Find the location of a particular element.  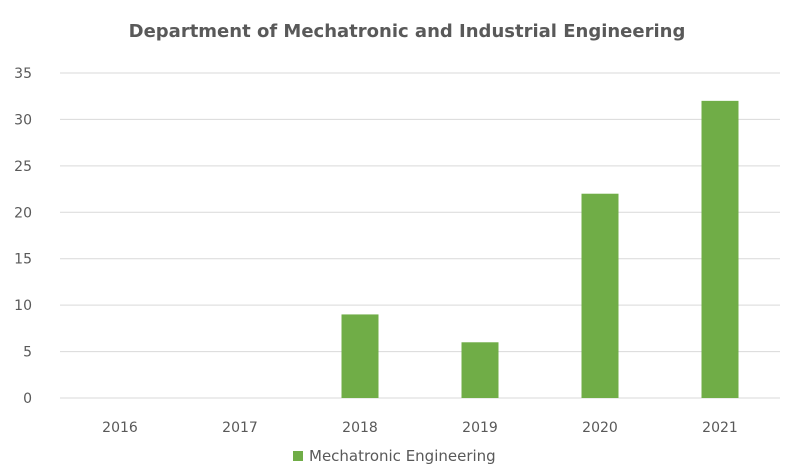

legend-label: Mechatronic Engineering is located at coordinates (402, 456).